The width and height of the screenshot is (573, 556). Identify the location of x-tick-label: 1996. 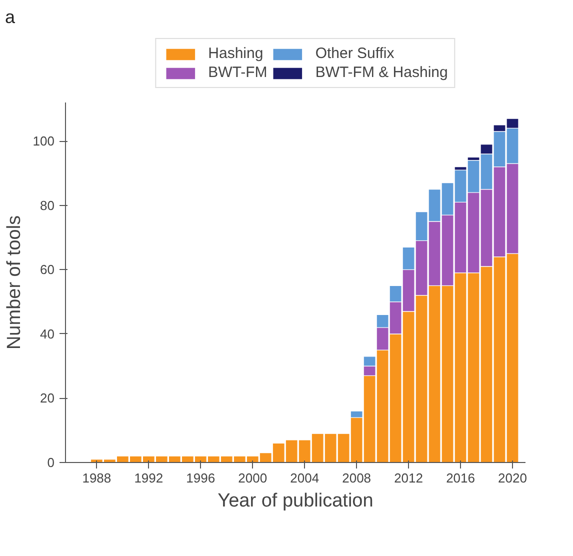
(201, 478).